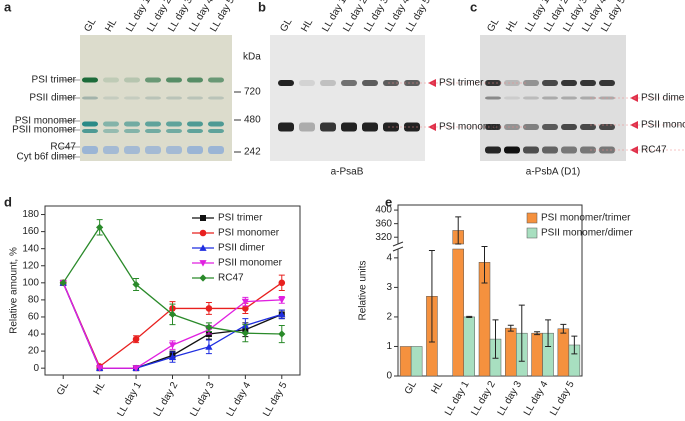 The height and width of the screenshot is (421, 685). Describe the element at coordinates (587, 233) in the screenshot. I see `legend-label: PSII monomer/dimer` at that location.